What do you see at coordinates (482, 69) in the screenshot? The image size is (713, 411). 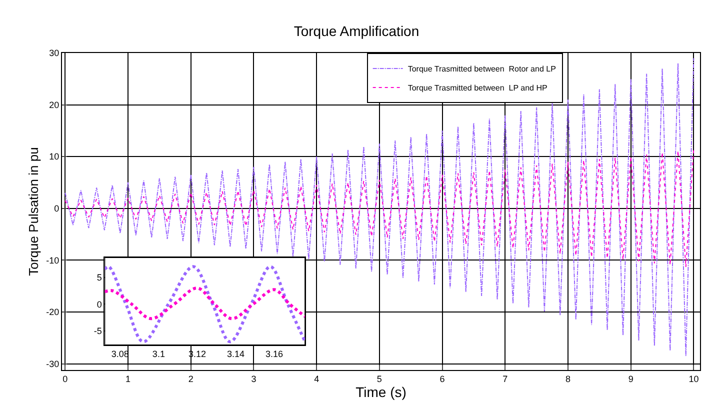 I see `legend-label: Torque Trasmitted between Rotor and LP` at bounding box center [482, 69].